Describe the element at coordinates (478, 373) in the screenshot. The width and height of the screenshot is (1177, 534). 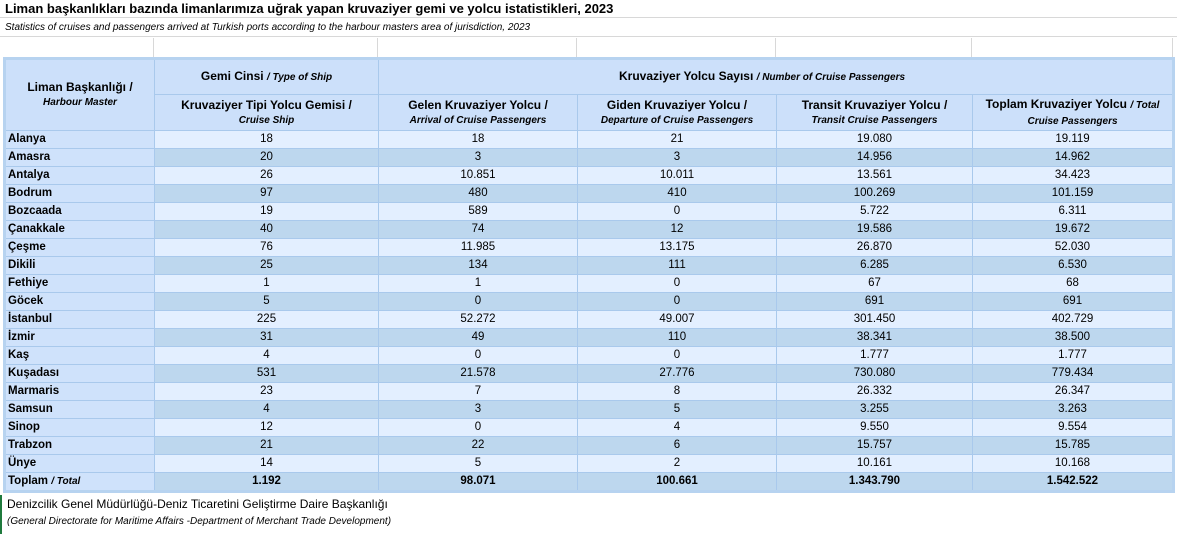
I see `value-cell: 21.578` at that location.